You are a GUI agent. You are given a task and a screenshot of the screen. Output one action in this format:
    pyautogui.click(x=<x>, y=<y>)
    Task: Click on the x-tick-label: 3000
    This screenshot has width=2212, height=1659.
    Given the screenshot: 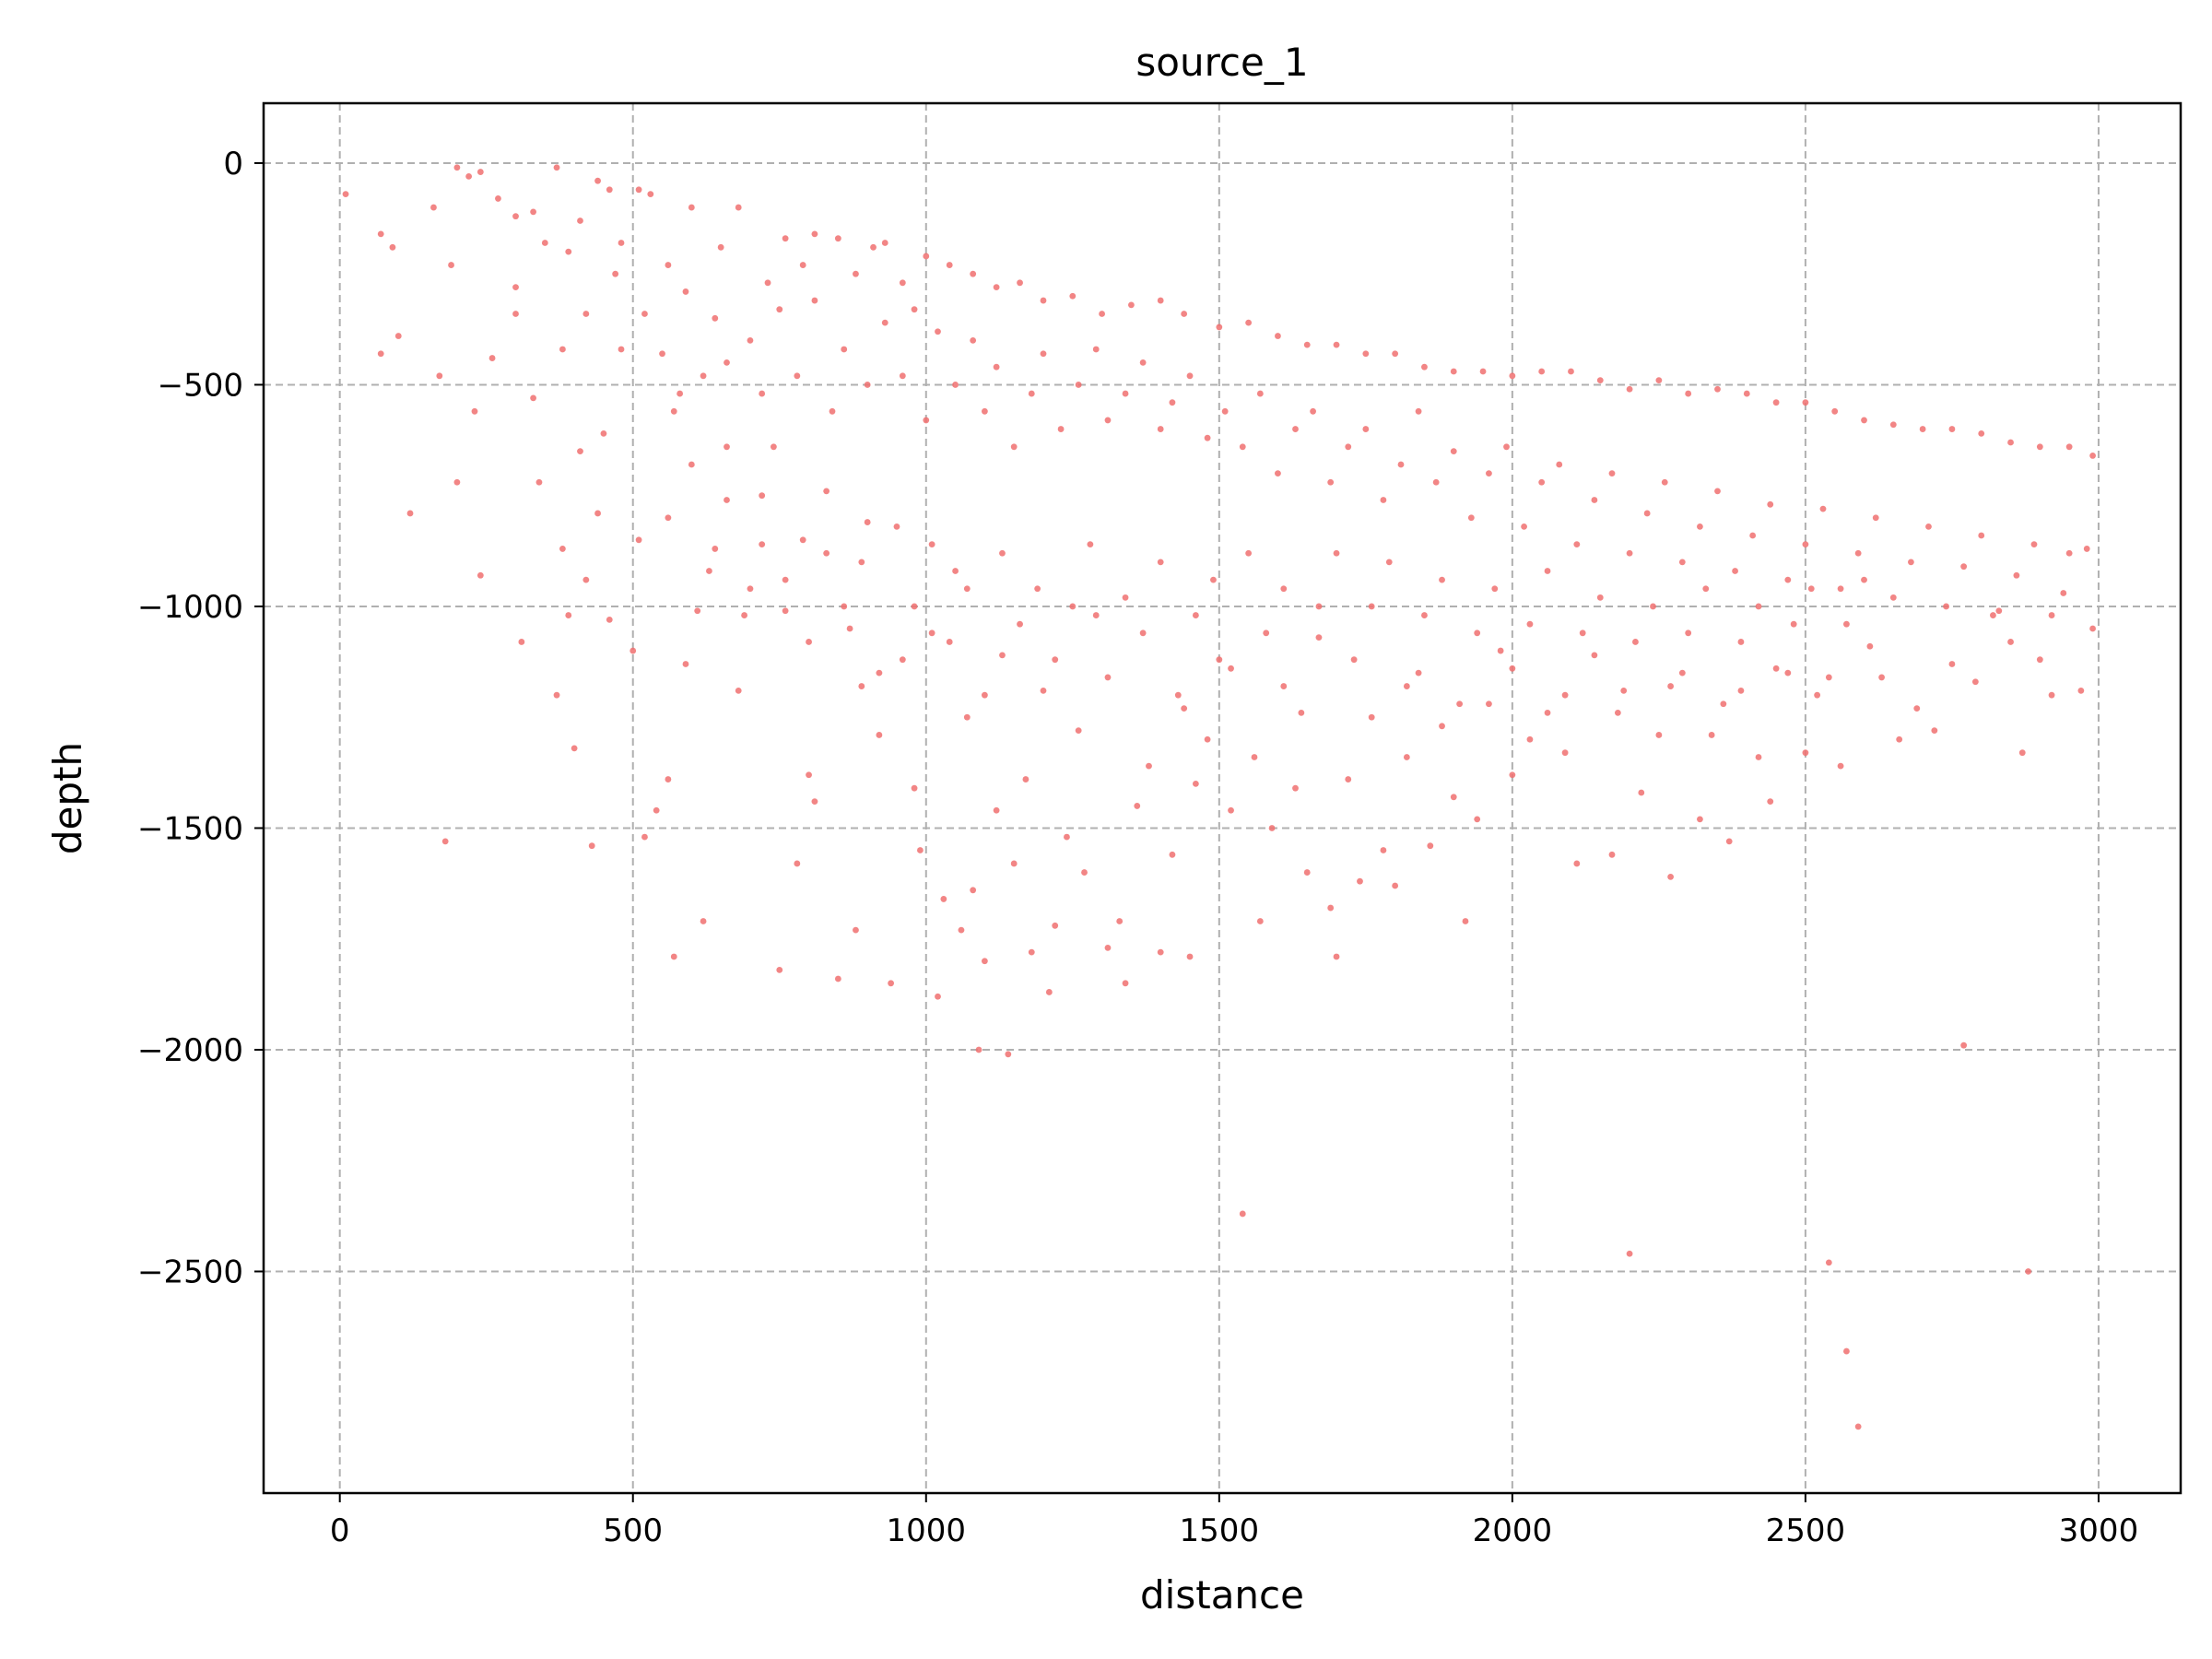 What is the action you would take?
    pyautogui.click(x=2099, y=1530)
    